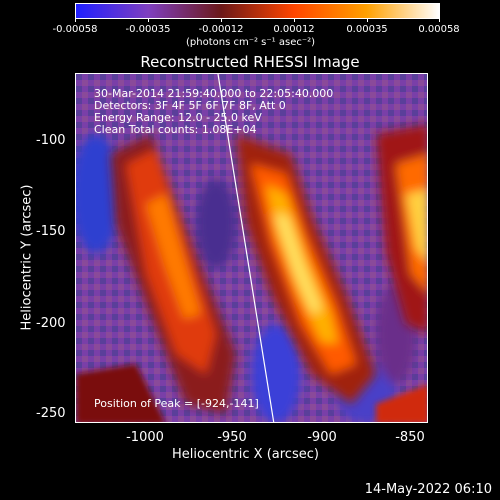 The image size is (500, 500). What do you see at coordinates (27, 257) in the screenshot?
I see `y-axis-label: Heliocentric Y (arcsec)` at bounding box center [27, 257].